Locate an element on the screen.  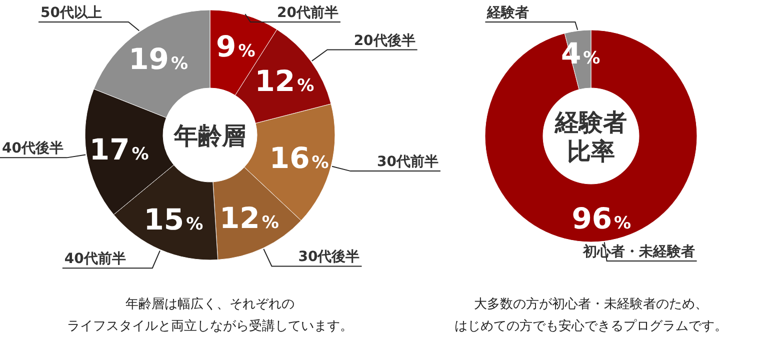
text: 年齢層 is located at coordinates (209, 136).